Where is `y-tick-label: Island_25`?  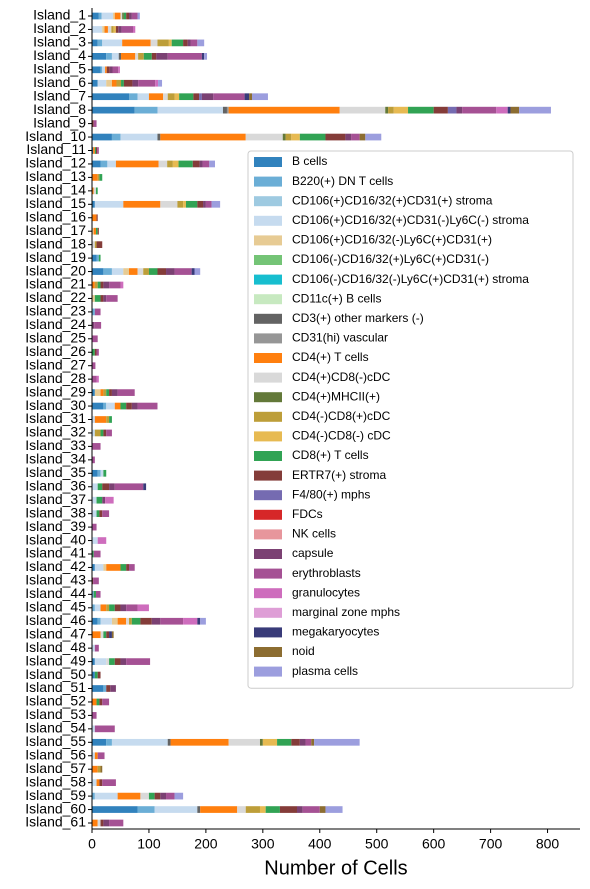 y-tick-label: Island_25 is located at coordinates (55, 338).